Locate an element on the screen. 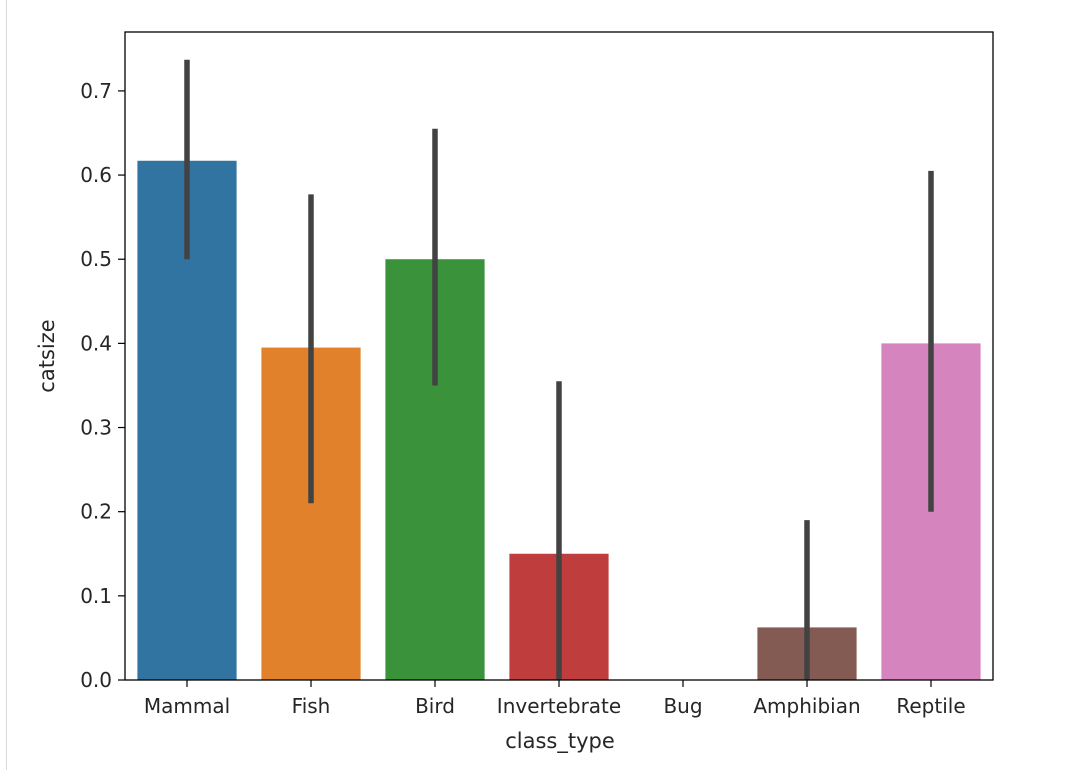 This screenshot has height=770, width=1071. x-tick-label-bird: Bird is located at coordinates (435, 706).